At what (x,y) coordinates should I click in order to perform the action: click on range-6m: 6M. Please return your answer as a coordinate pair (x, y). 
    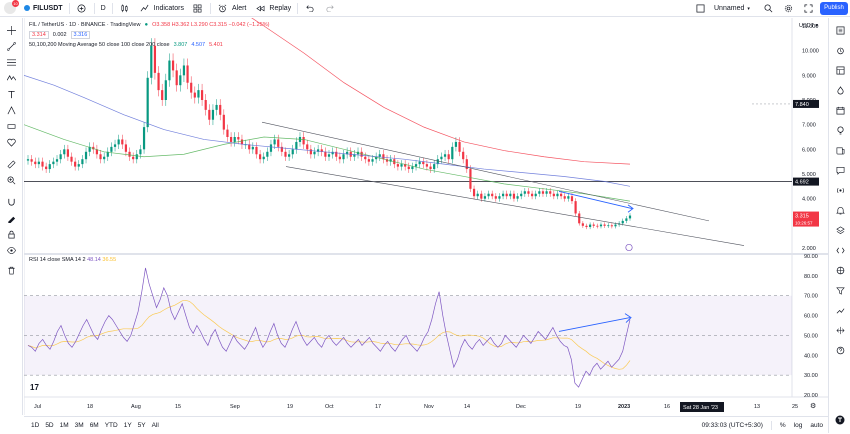
    Looking at the image, I should click on (94, 425).